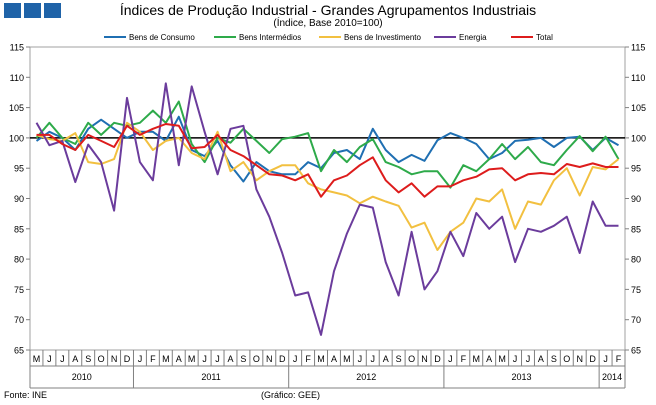  What do you see at coordinates (366, 377) in the screenshot?
I see `year-label: 2012` at bounding box center [366, 377].